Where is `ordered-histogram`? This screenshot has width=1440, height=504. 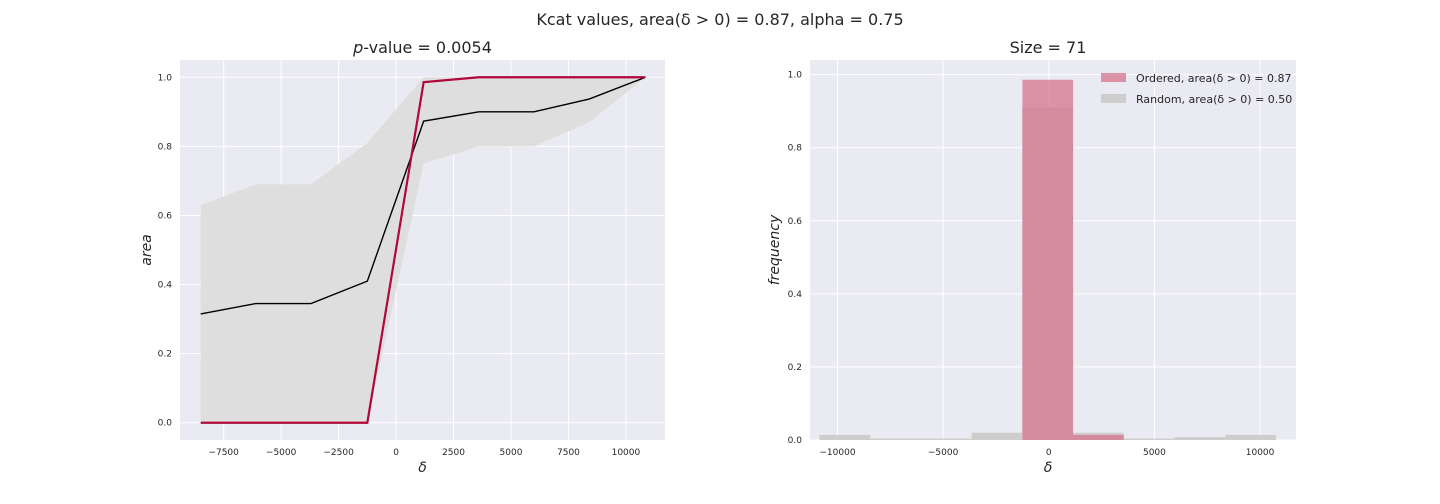 ordered-histogram is located at coordinates (1073, 259).